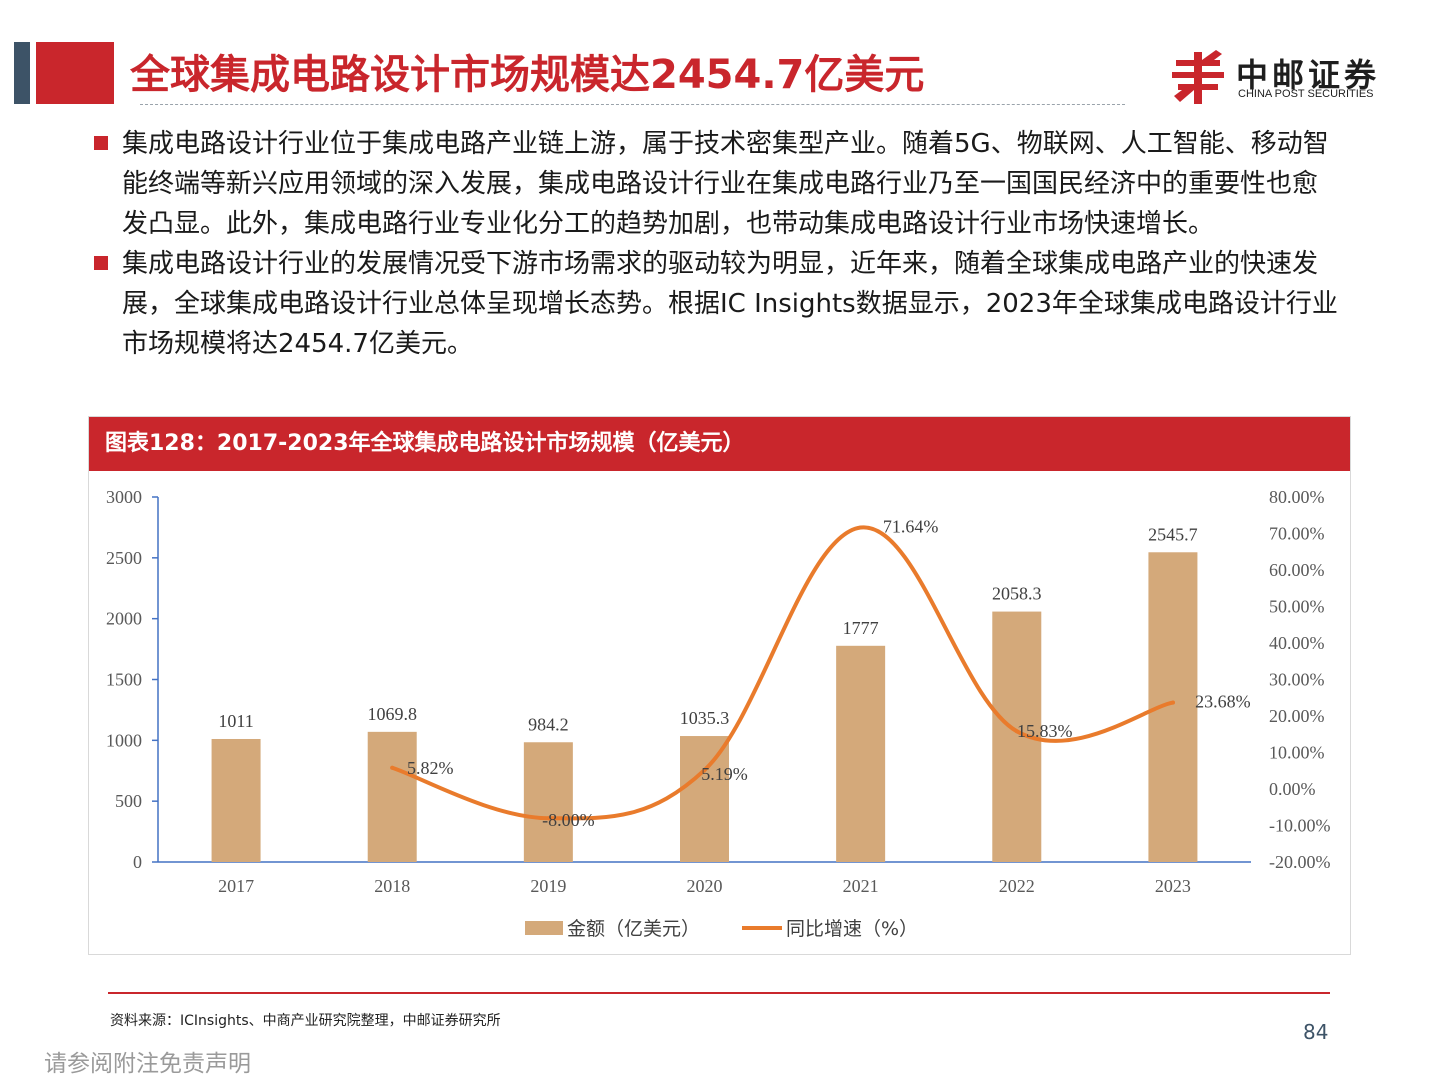 Image resolution: width=1440 pixels, height=1080 pixels. What do you see at coordinates (124, 497) in the screenshot?
I see `y-left-tick-label: 3000` at bounding box center [124, 497].